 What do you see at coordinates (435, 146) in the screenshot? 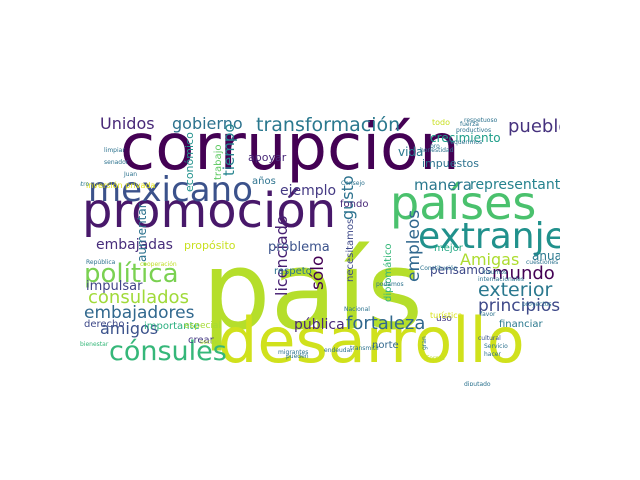
I see `cloud-word: pro` at bounding box center [435, 146].